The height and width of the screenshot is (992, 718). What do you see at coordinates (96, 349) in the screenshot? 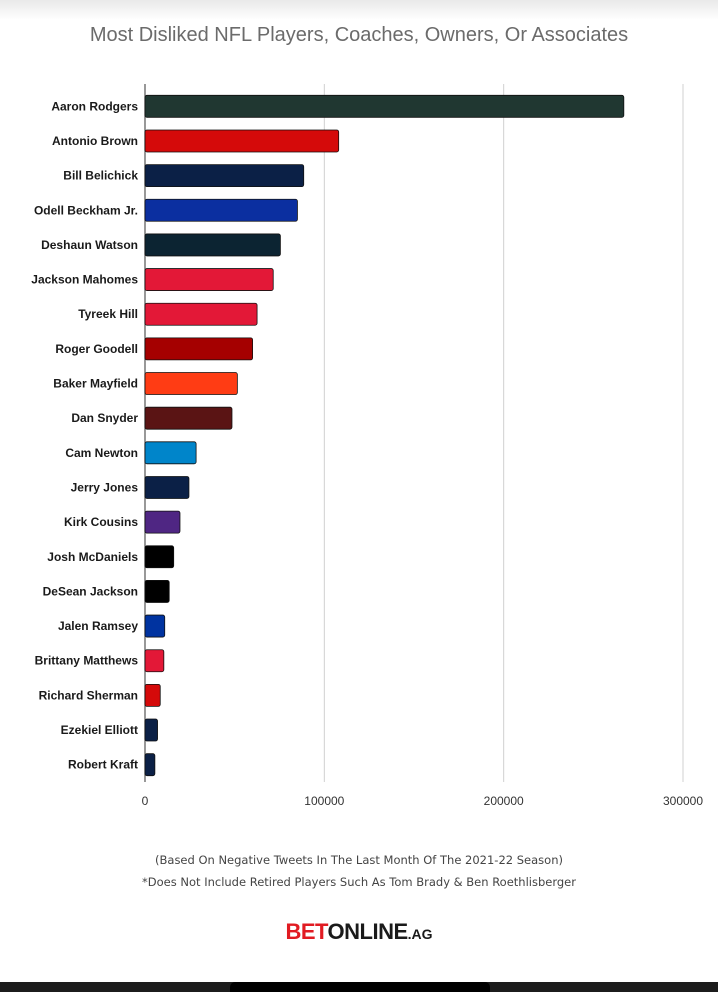
I see `category-label: Roger Goodell` at bounding box center [96, 349].